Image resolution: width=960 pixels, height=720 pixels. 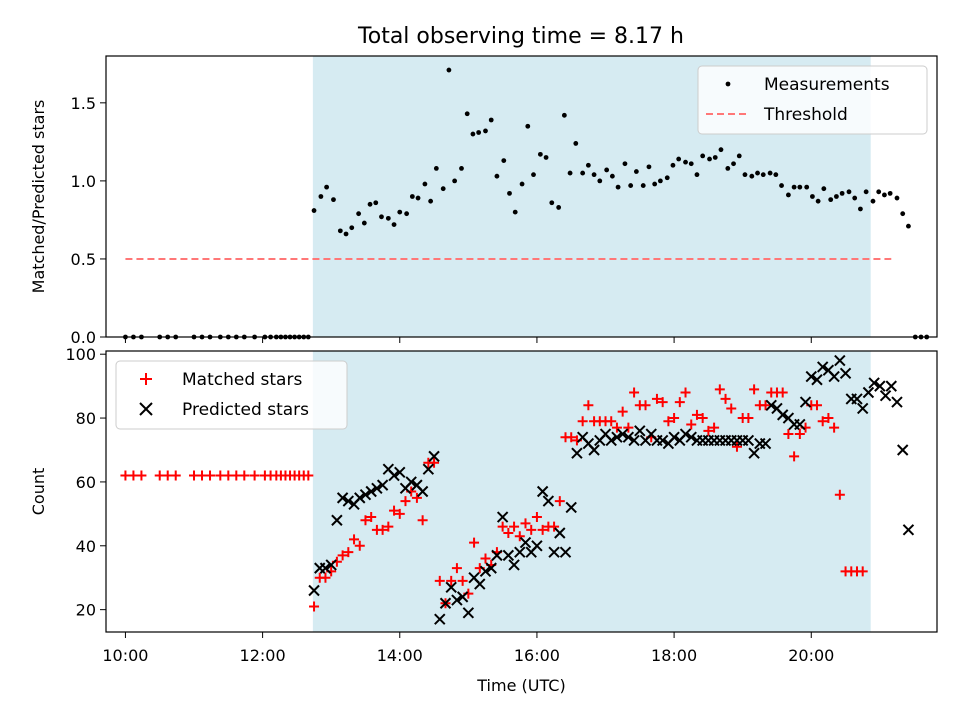 What do you see at coordinates (245, 410) in the screenshot?
I see `legend-entry-label: Predicted stars` at bounding box center [245, 410].